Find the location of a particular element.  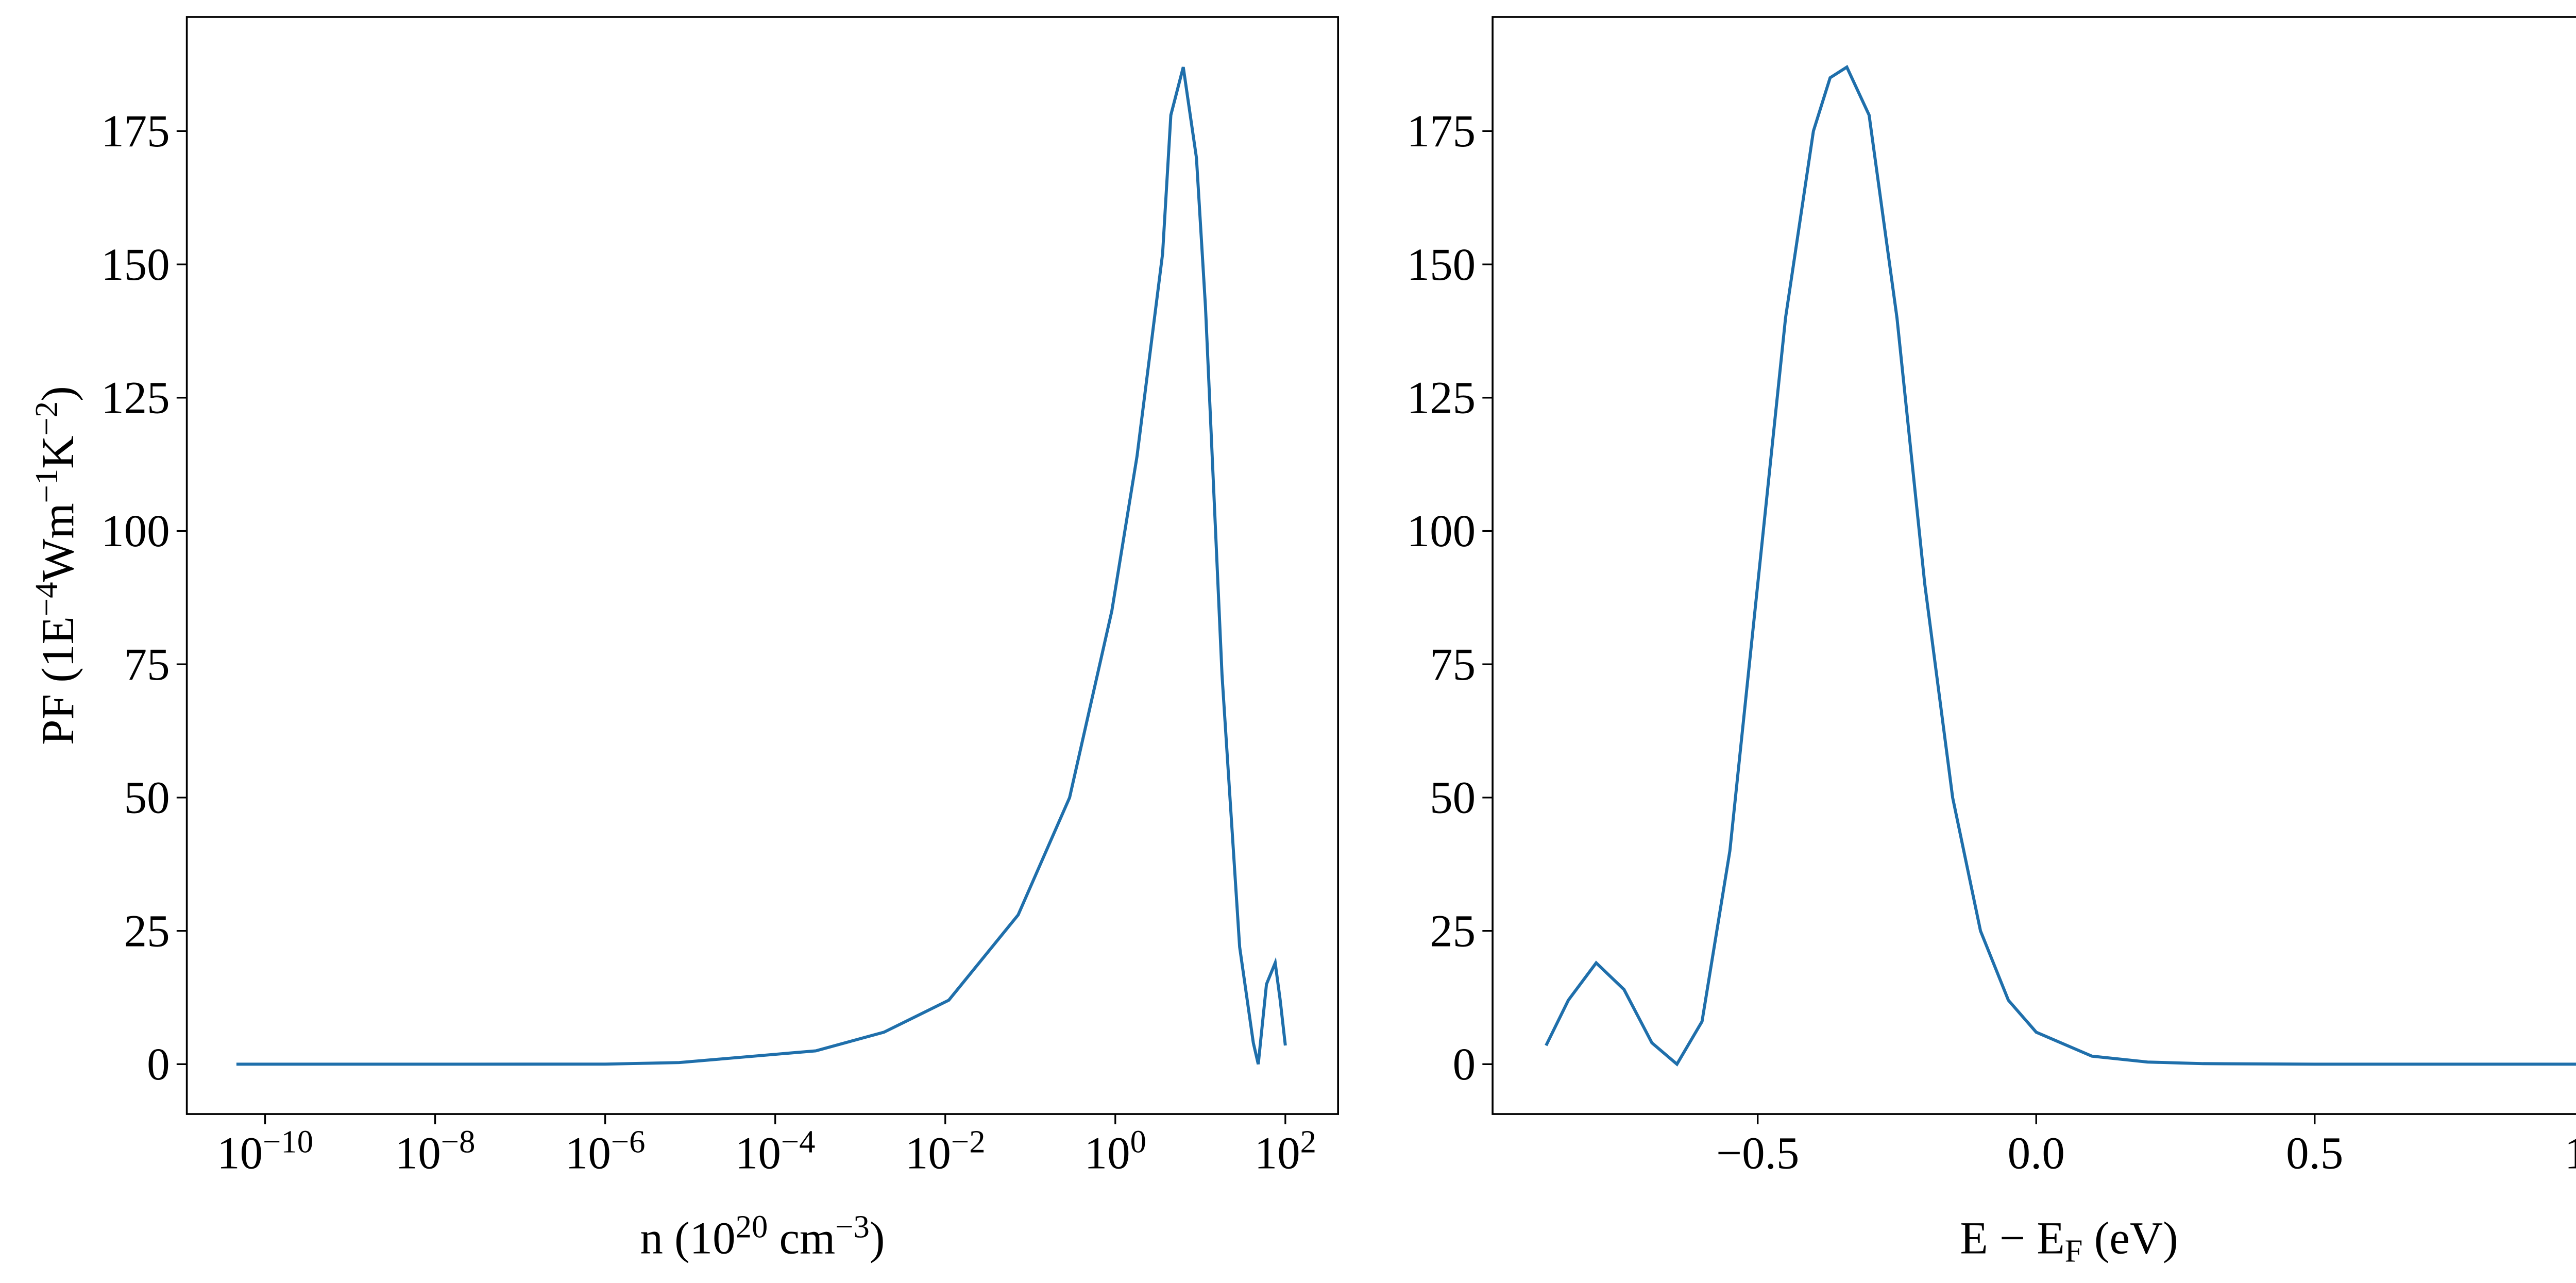

x-tick-label: 1.0 is located at coordinates (2570, 1153).